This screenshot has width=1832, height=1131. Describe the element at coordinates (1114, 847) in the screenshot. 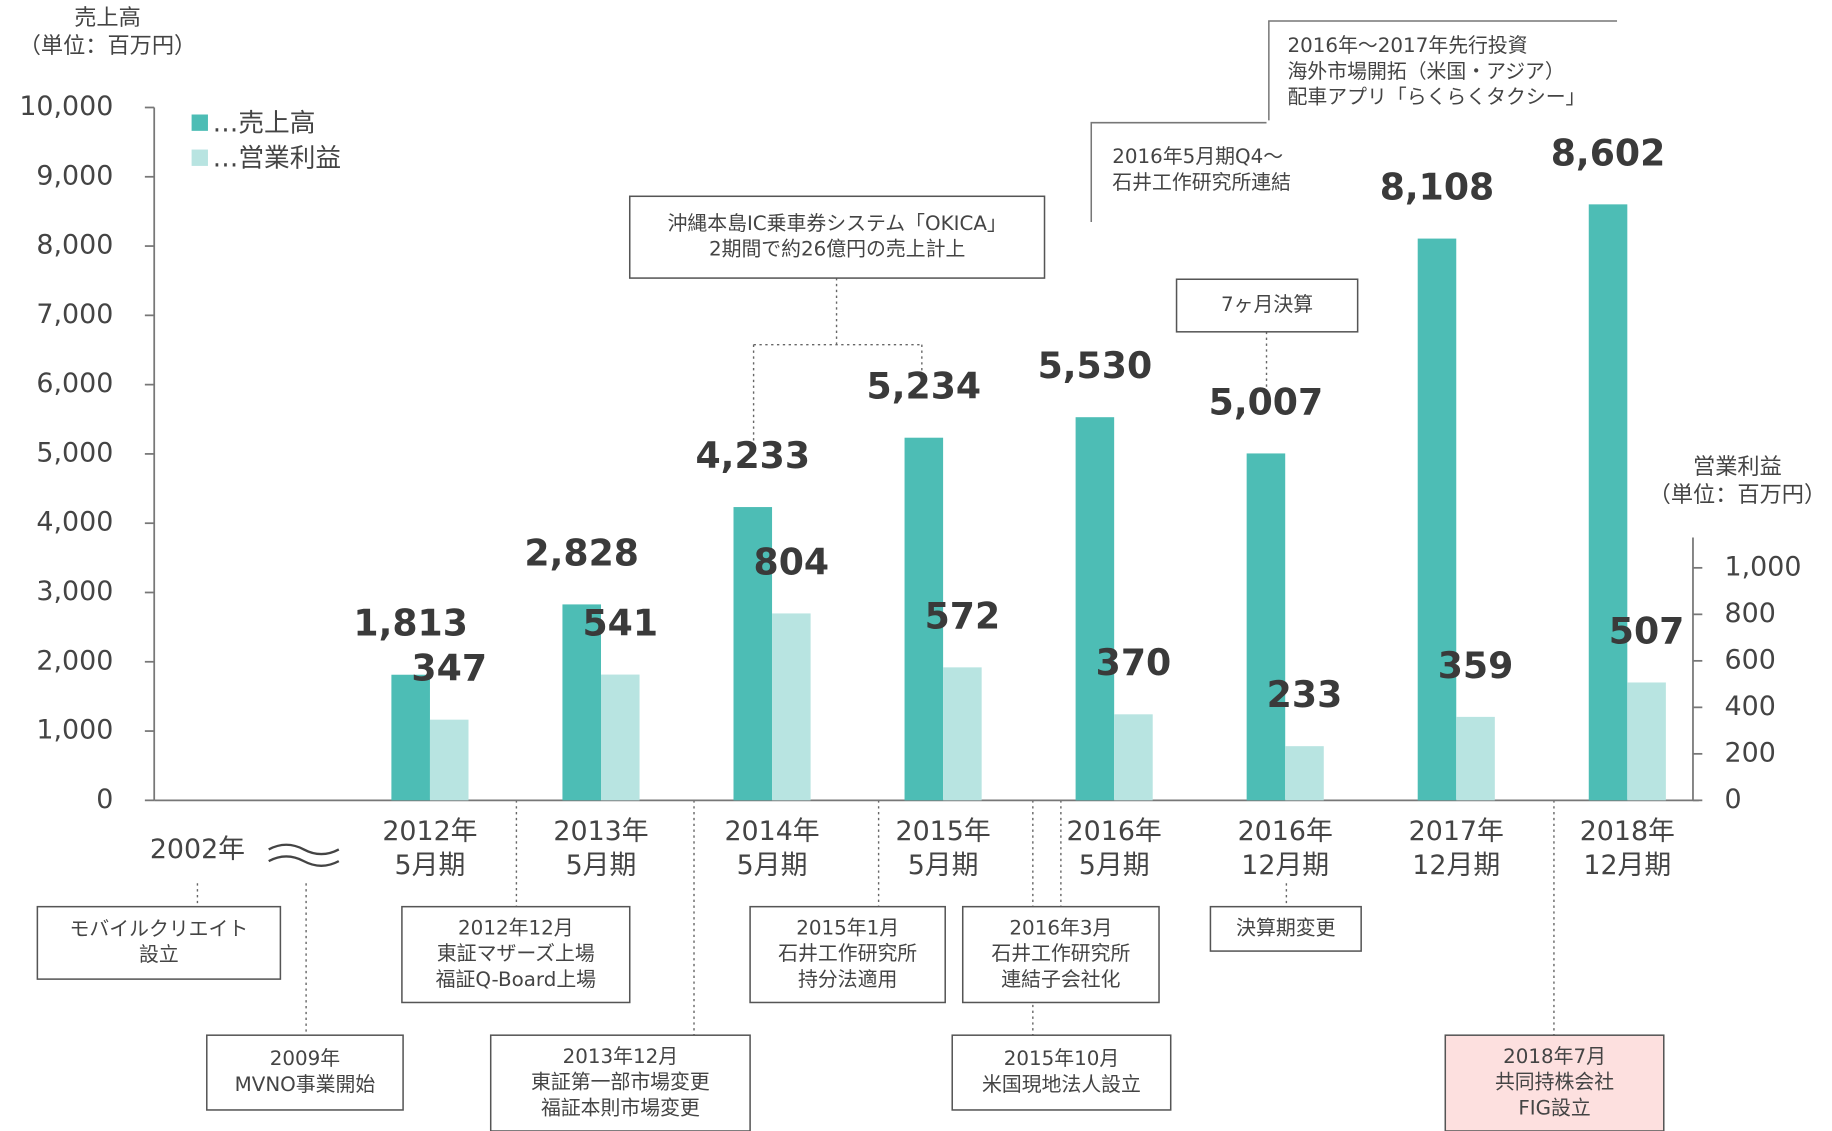

I see `x-tick-label: 2016年 5月期` at that location.